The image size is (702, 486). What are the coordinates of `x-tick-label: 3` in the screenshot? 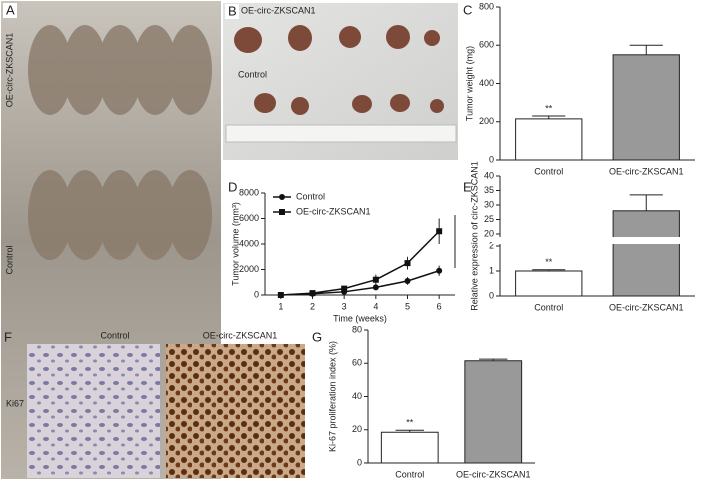 It's located at (344, 306).